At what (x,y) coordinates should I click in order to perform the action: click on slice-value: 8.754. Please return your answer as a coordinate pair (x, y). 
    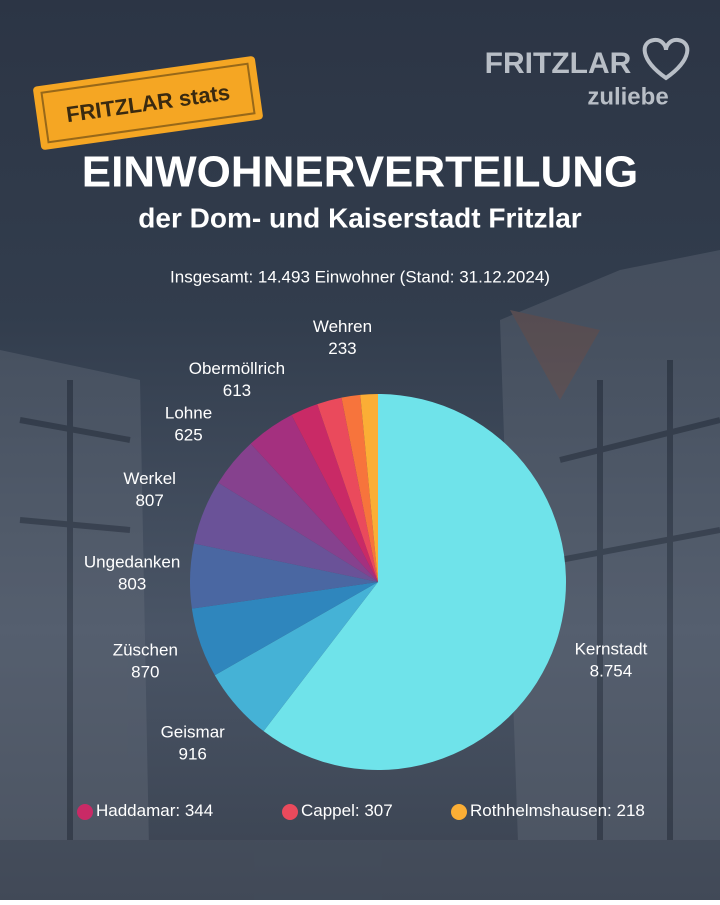
    Looking at the image, I should click on (611, 671).